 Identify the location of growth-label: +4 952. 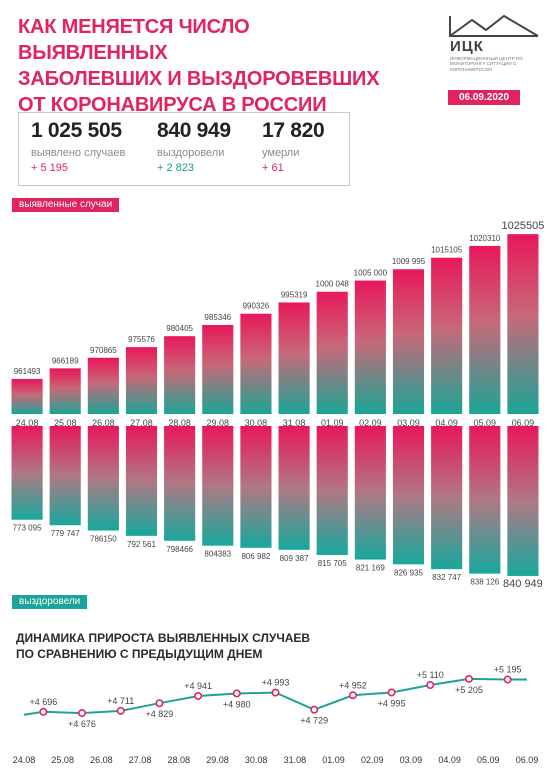
(353, 685).